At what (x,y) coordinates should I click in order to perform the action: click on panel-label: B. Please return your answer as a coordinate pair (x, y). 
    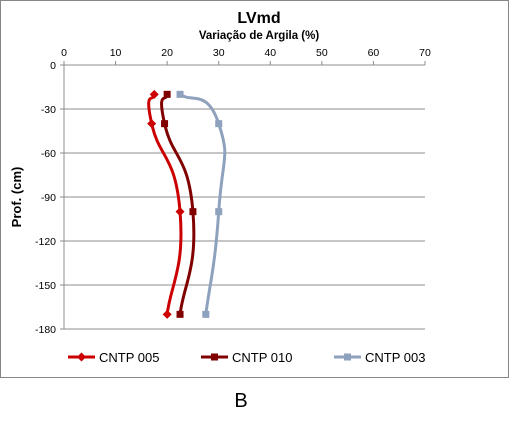
    Looking at the image, I should click on (241, 401).